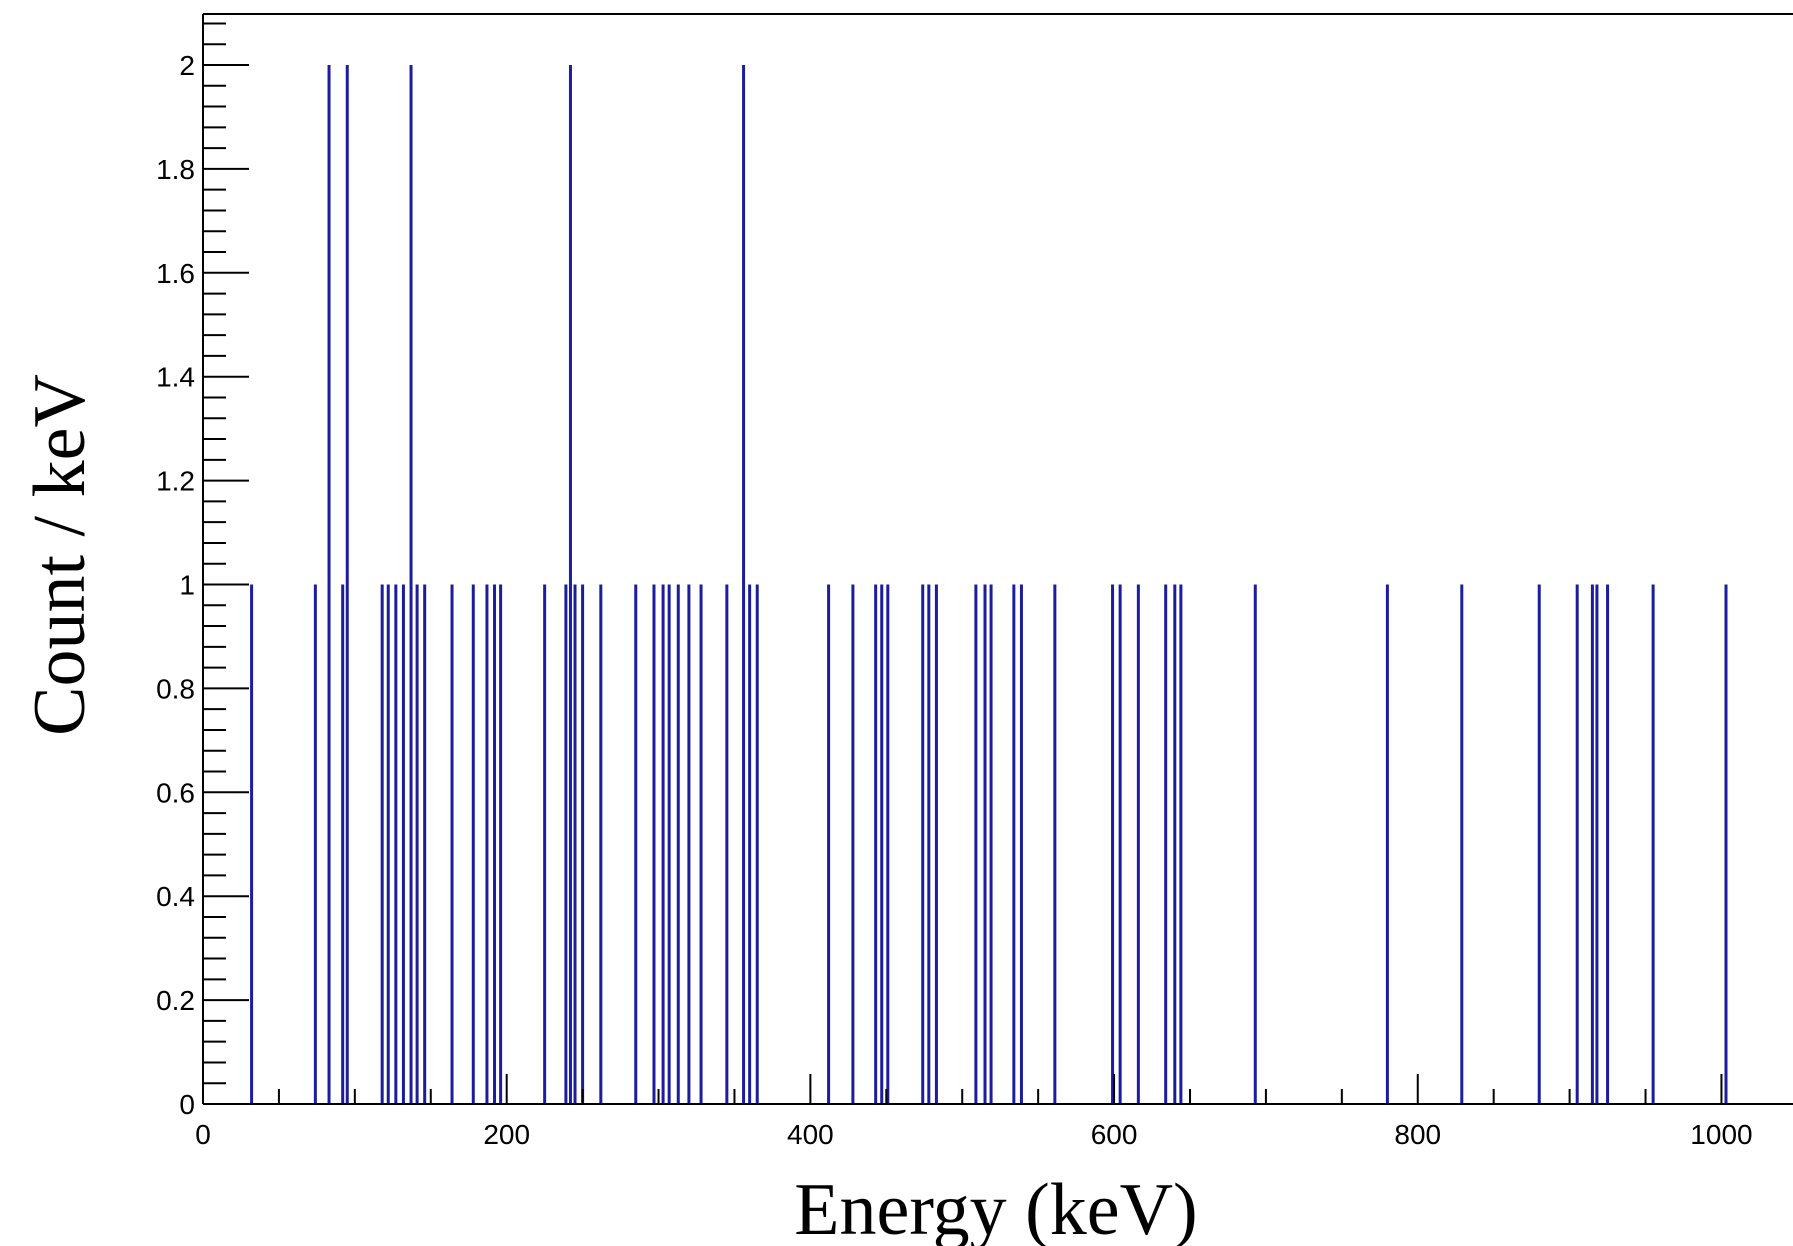 The width and height of the screenshot is (1793, 1246). What do you see at coordinates (175, 169) in the screenshot?
I see `y-tick-label: 1.8` at bounding box center [175, 169].